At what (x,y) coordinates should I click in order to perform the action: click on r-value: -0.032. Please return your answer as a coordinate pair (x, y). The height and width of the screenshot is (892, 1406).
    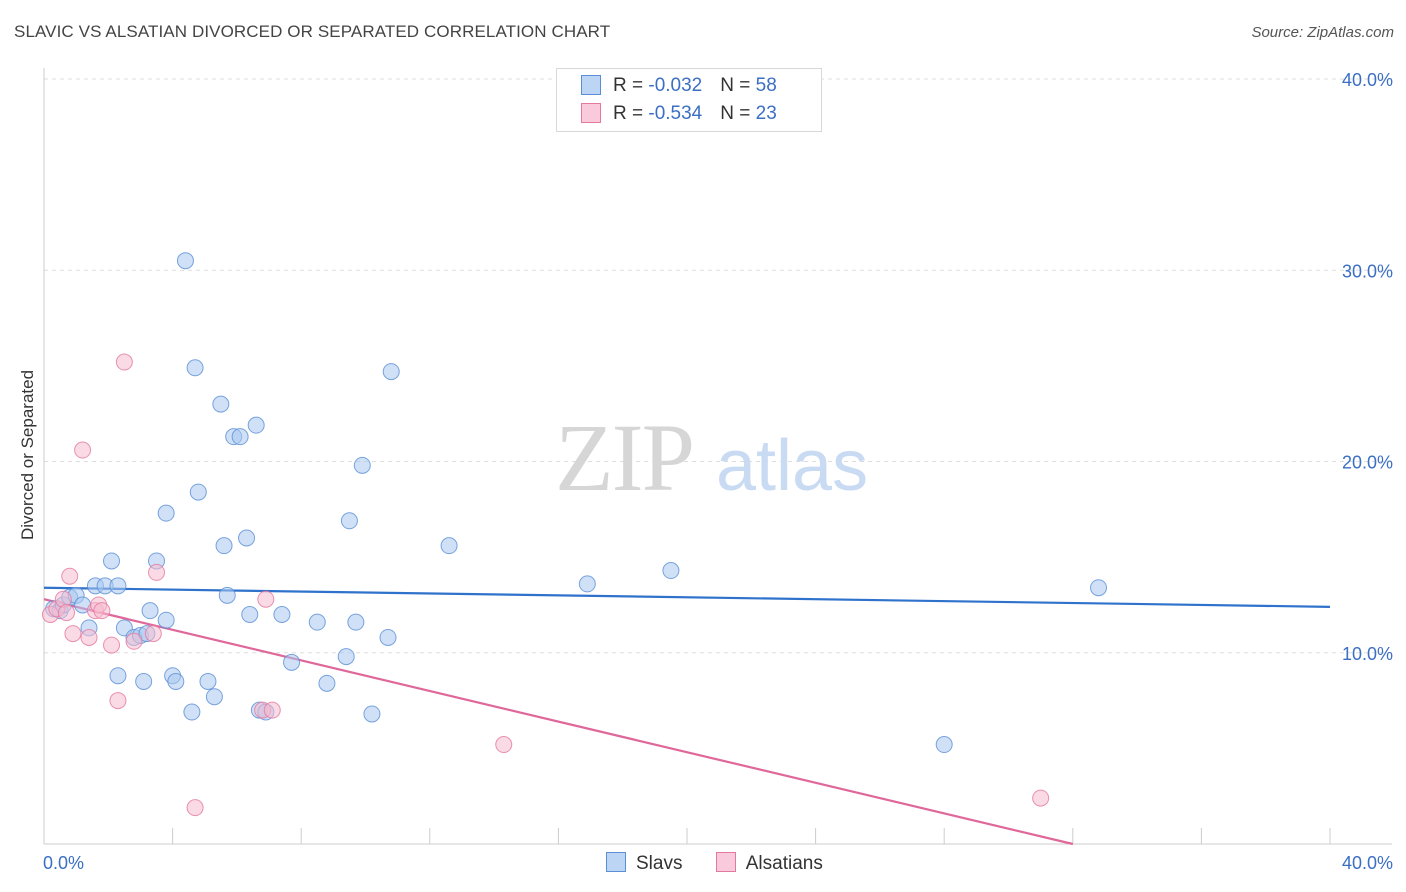
    Looking at the image, I should click on (675, 85).